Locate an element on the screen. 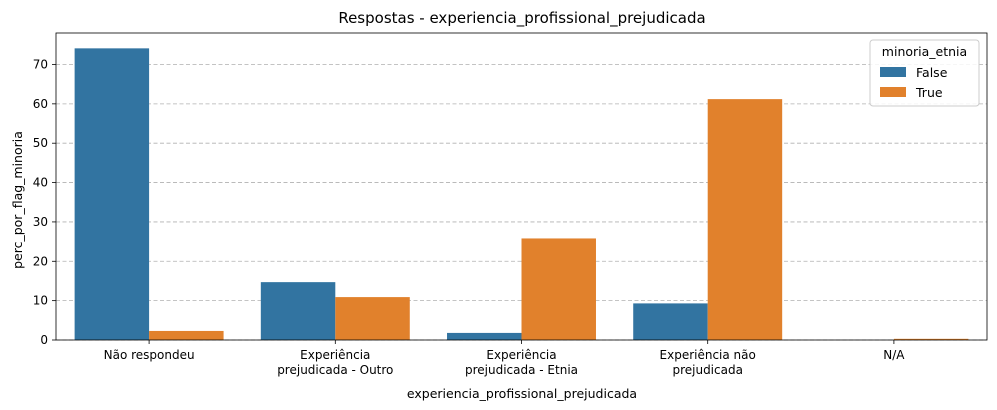 Image resolution: width=997 pixels, height=410 pixels. x-axis-label: experiencia_profissional_prejudicada is located at coordinates (522, 393).